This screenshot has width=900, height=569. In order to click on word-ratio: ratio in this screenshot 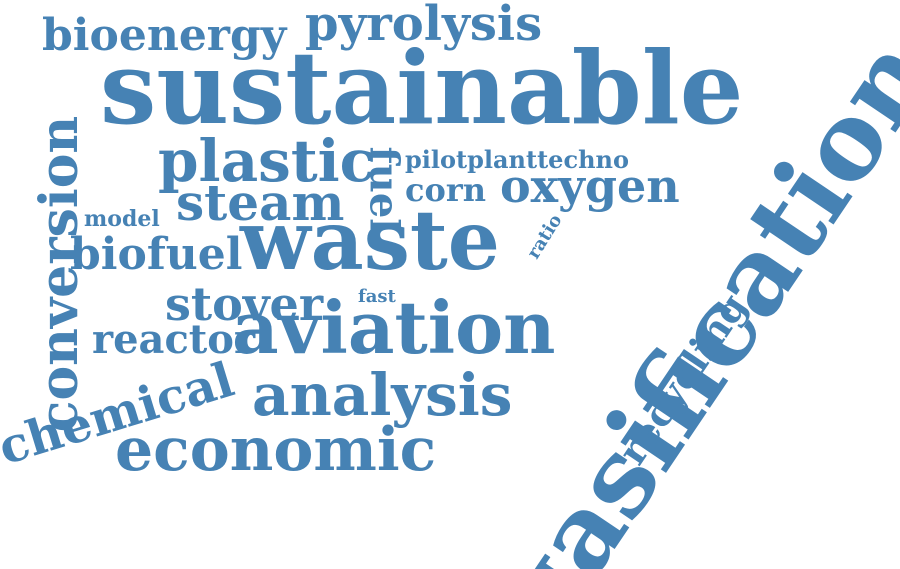, I will do `click(545, 236)`.